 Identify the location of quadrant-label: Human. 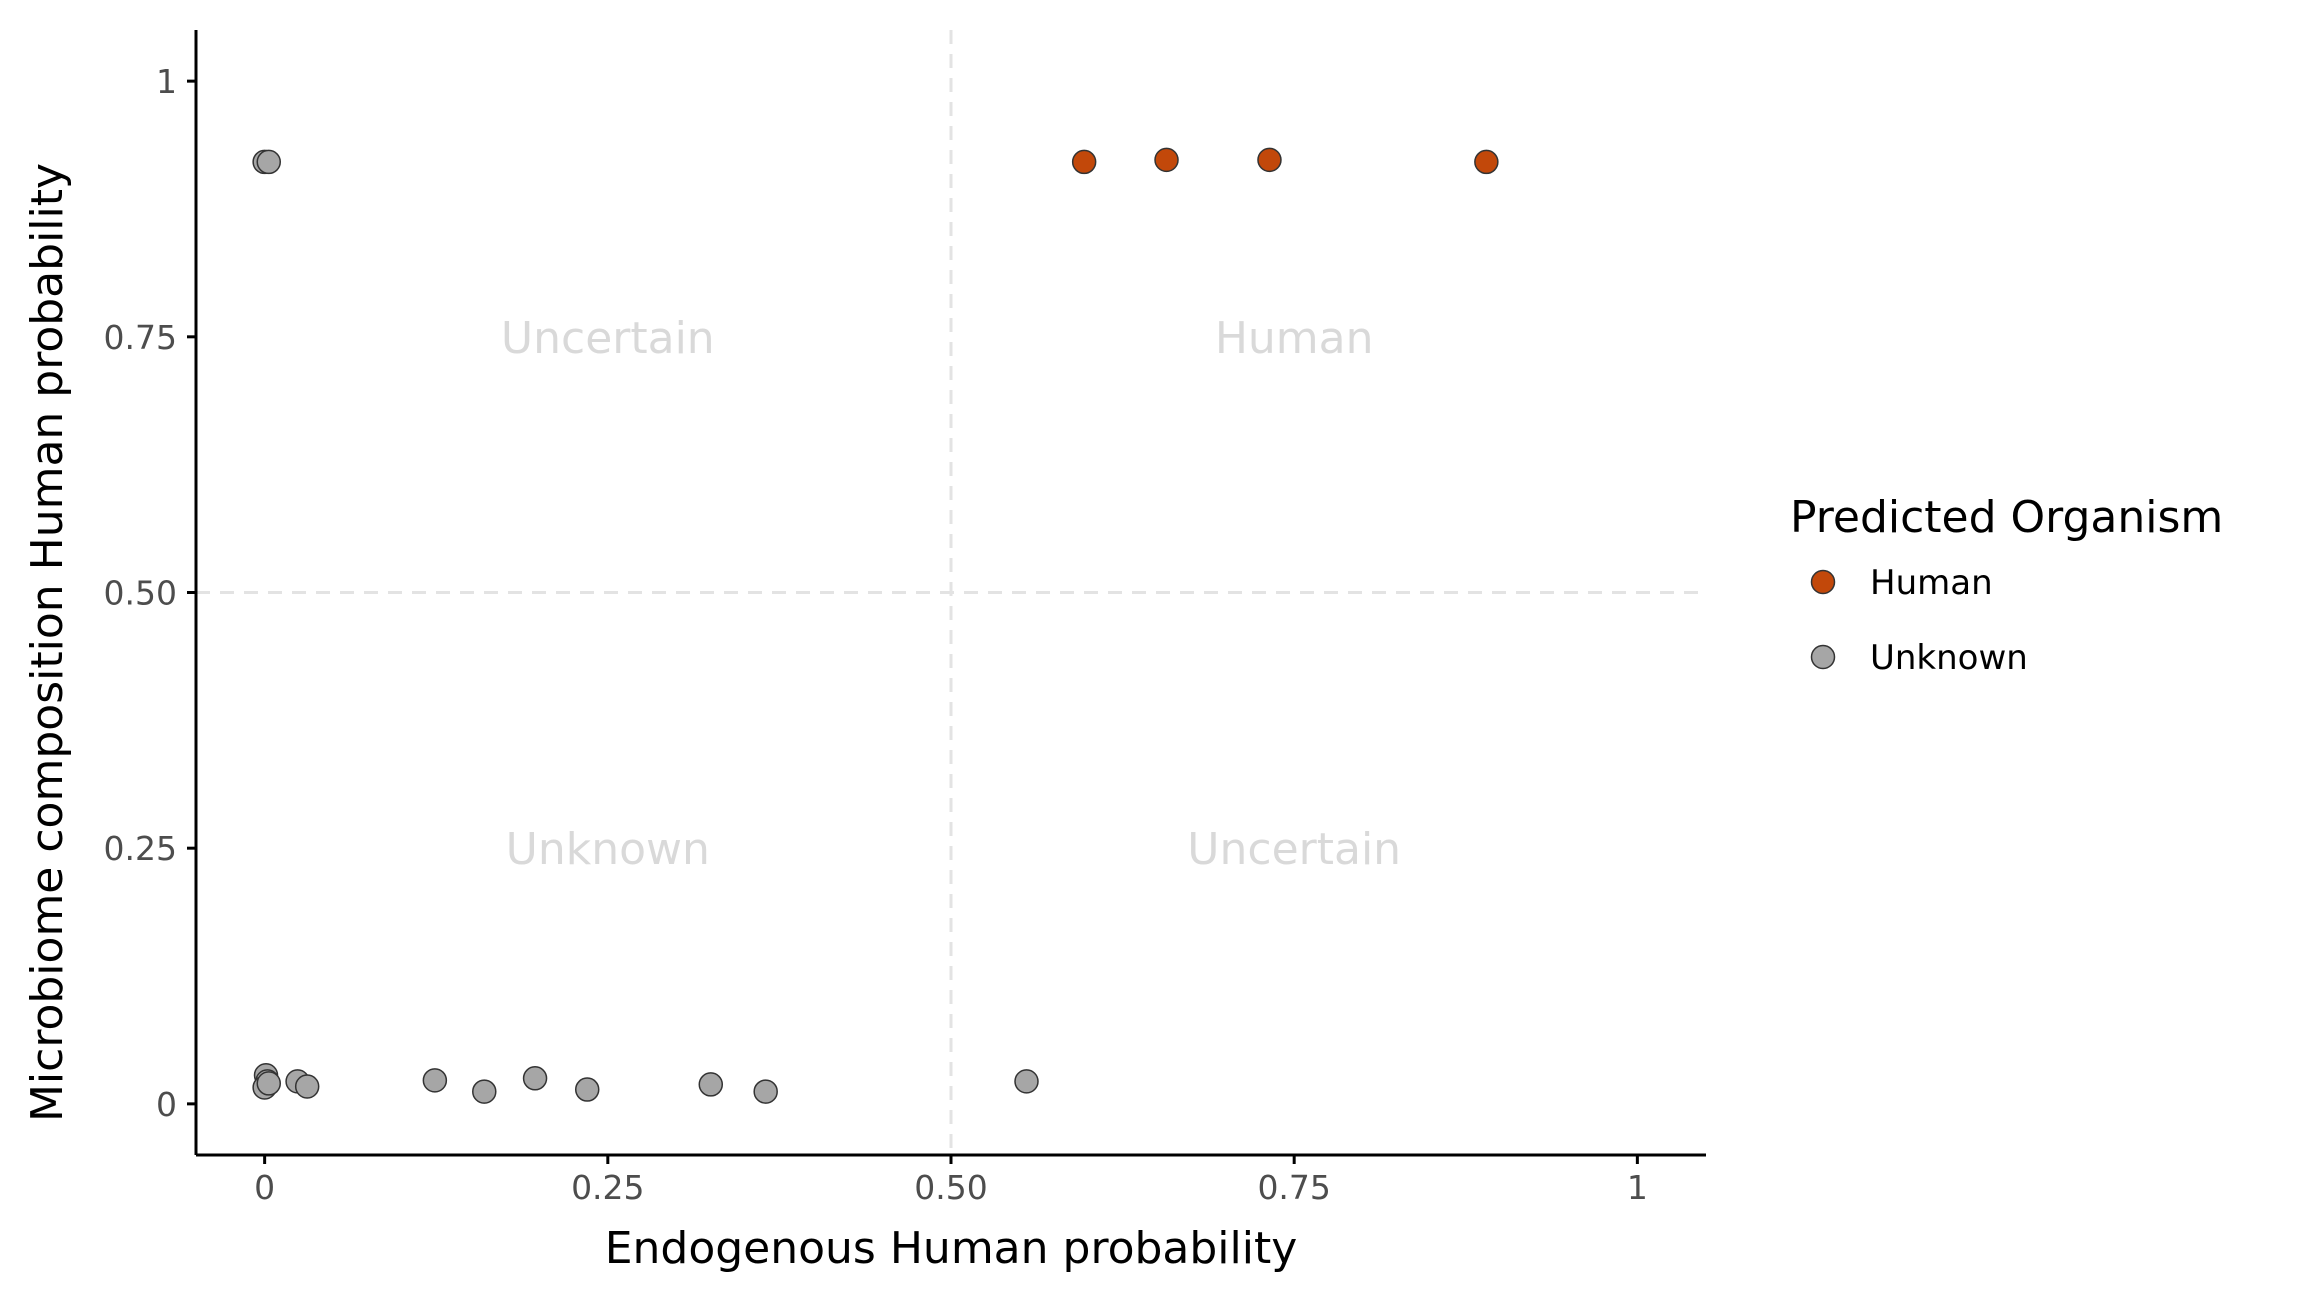
(1294, 338).